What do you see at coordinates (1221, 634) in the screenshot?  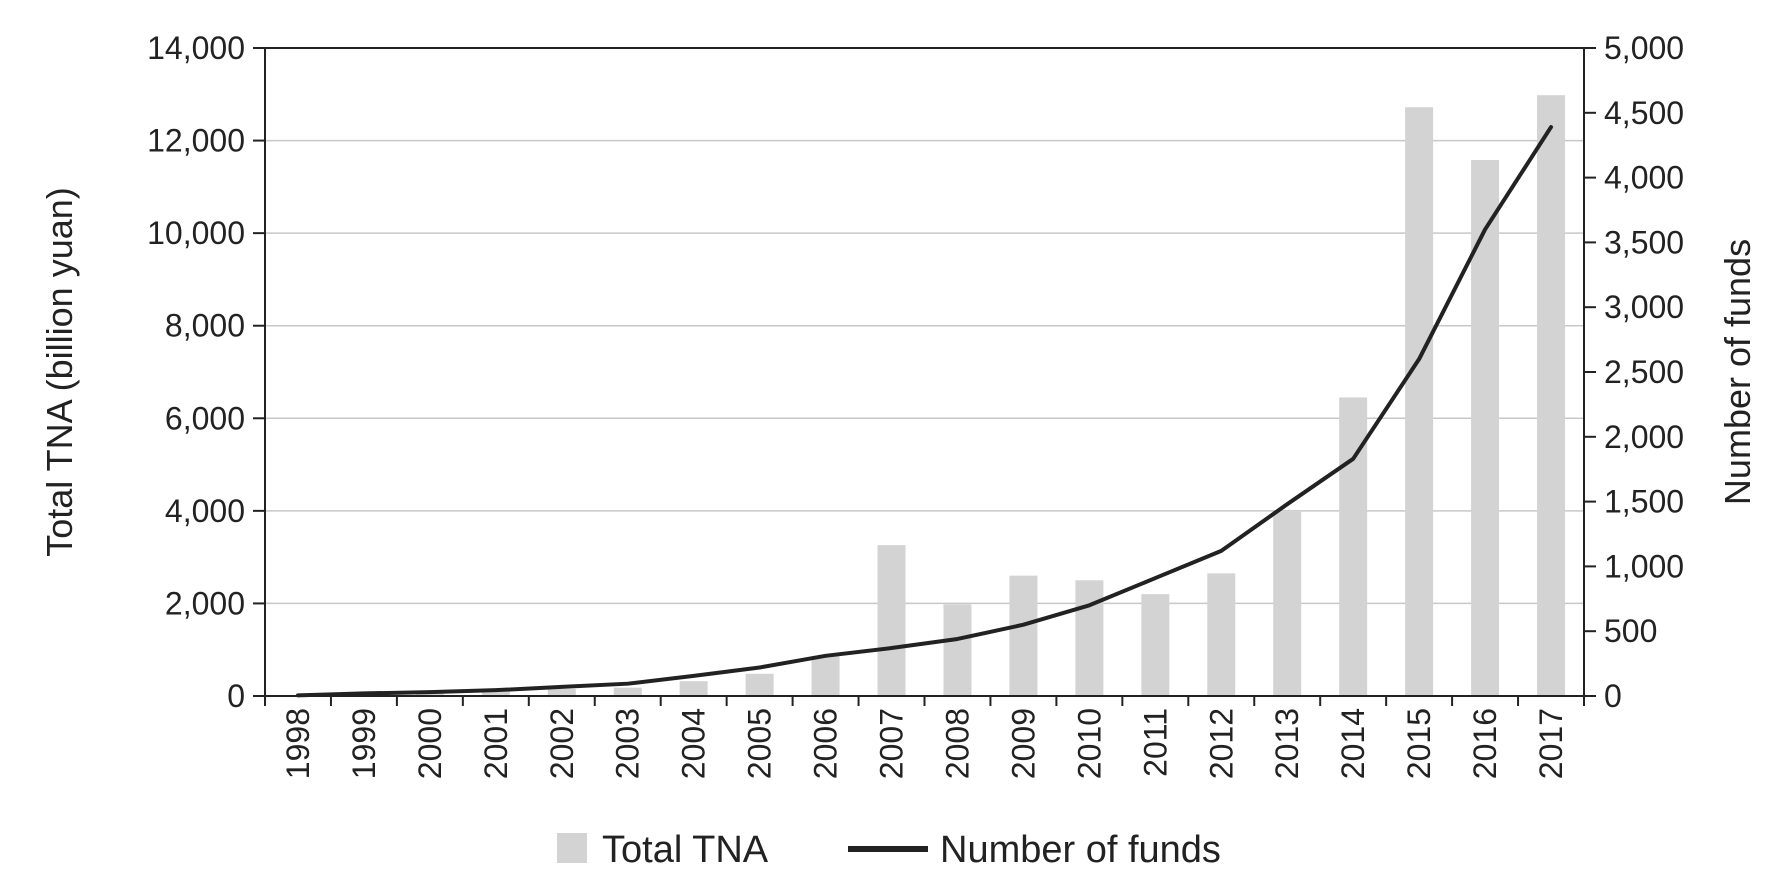 I see `bar-2012` at bounding box center [1221, 634].